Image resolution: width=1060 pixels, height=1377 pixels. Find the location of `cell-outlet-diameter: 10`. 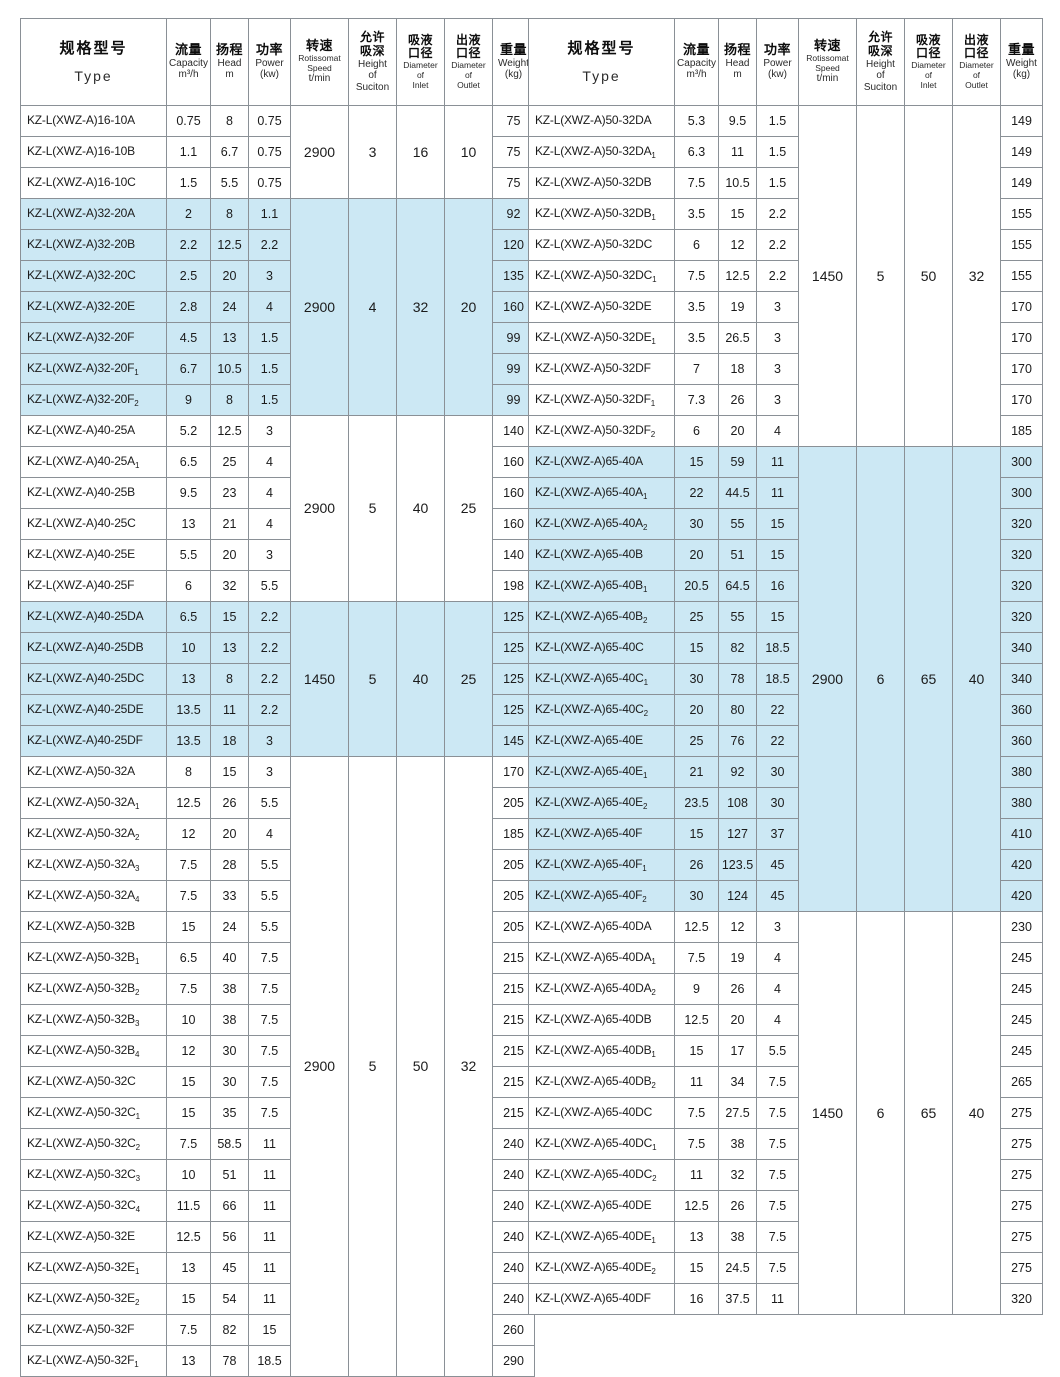

cell-outlet-diameter: 10 is located at coordinates (468, 152).